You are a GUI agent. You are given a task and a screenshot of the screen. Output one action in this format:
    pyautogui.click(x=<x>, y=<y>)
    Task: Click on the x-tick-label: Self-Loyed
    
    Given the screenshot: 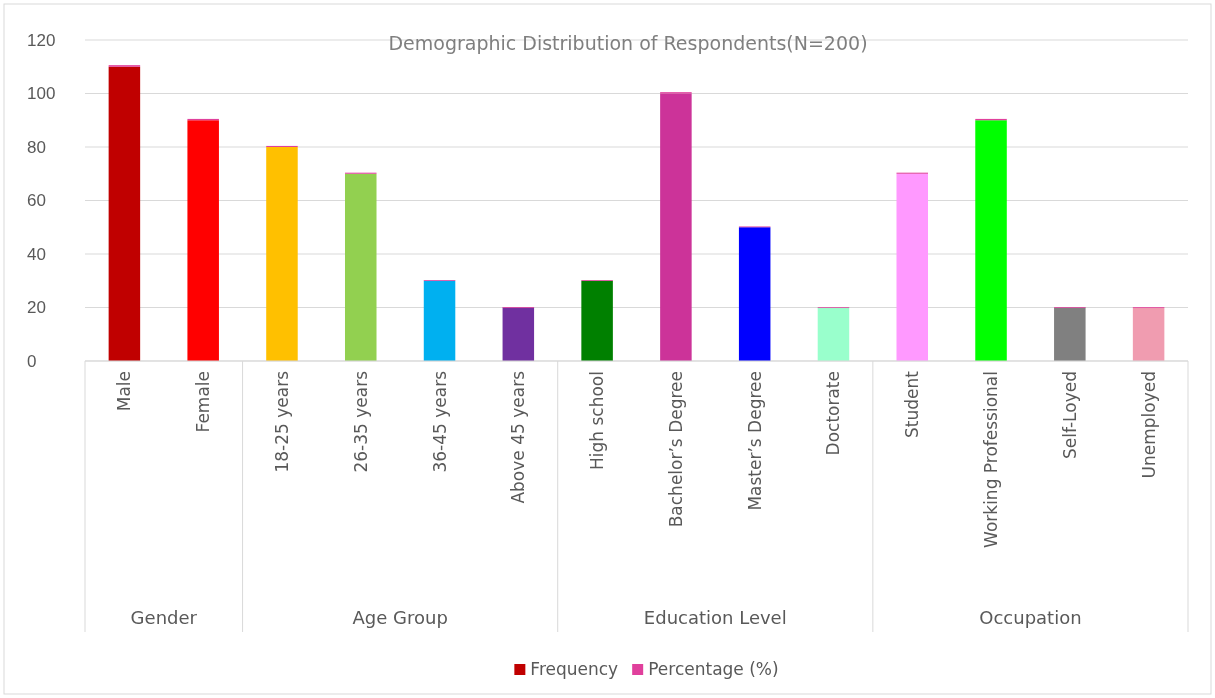 What is the action you would take?
    pyautogui.click(x=1069, y=415)
    